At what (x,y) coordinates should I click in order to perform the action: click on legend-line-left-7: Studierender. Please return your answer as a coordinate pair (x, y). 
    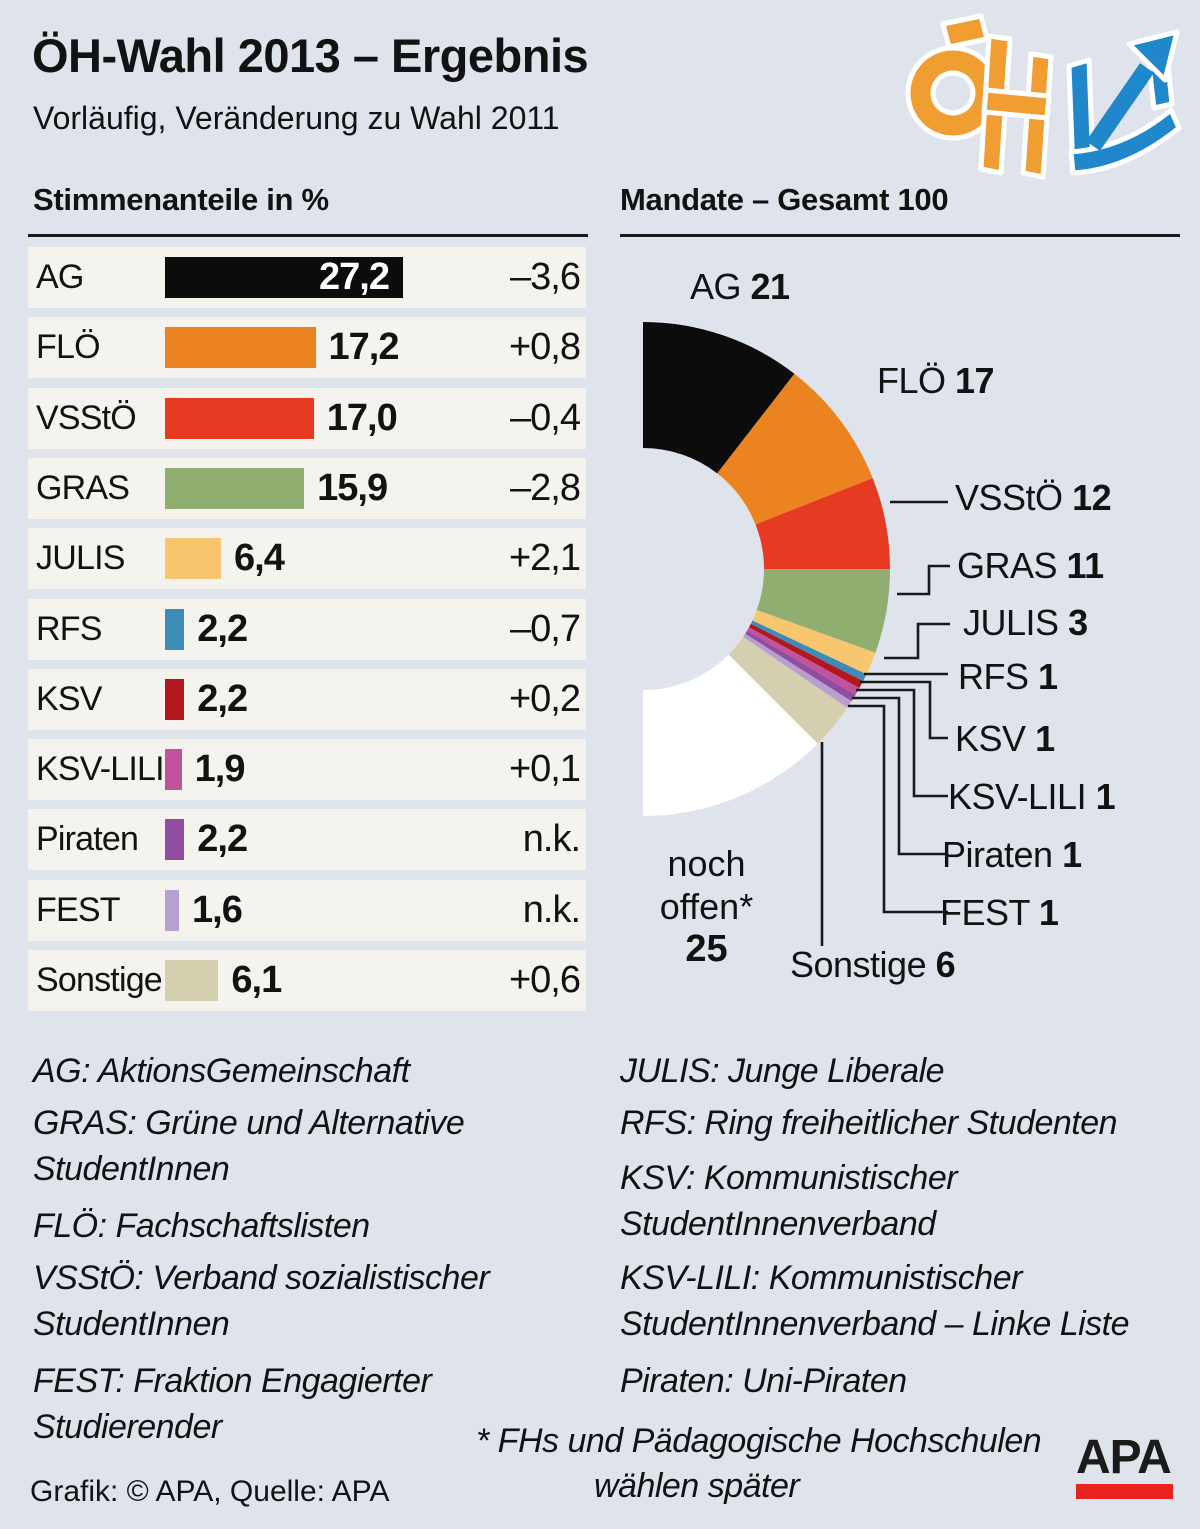
    Looking at the image, I should click on (127, 1427).